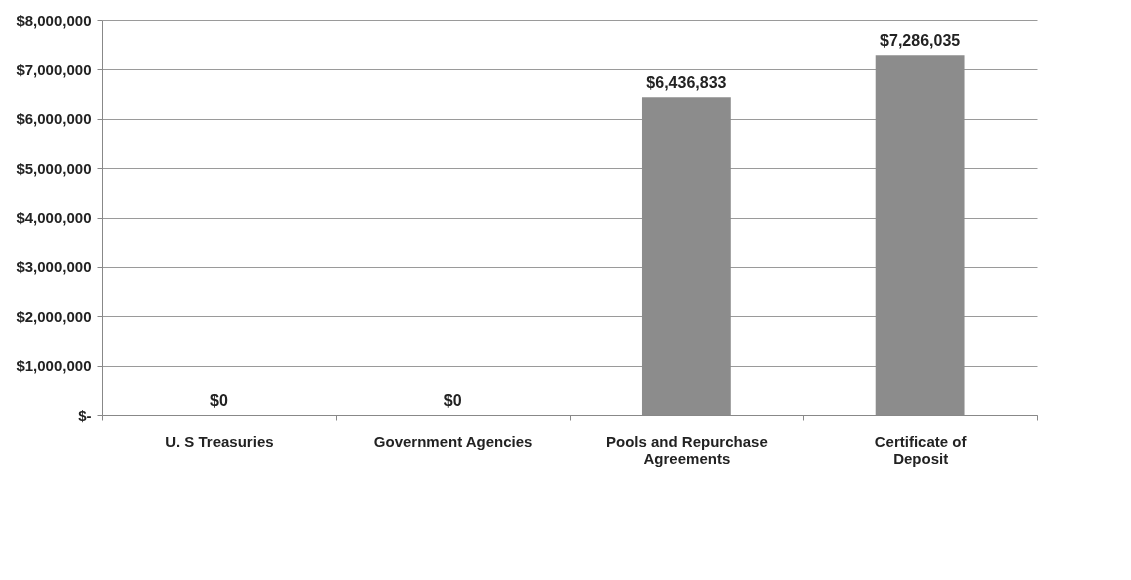  Describe the element at coordinates (54, 366) in the screenshot. I see `y-tick-label: $1,000,000` at that location.